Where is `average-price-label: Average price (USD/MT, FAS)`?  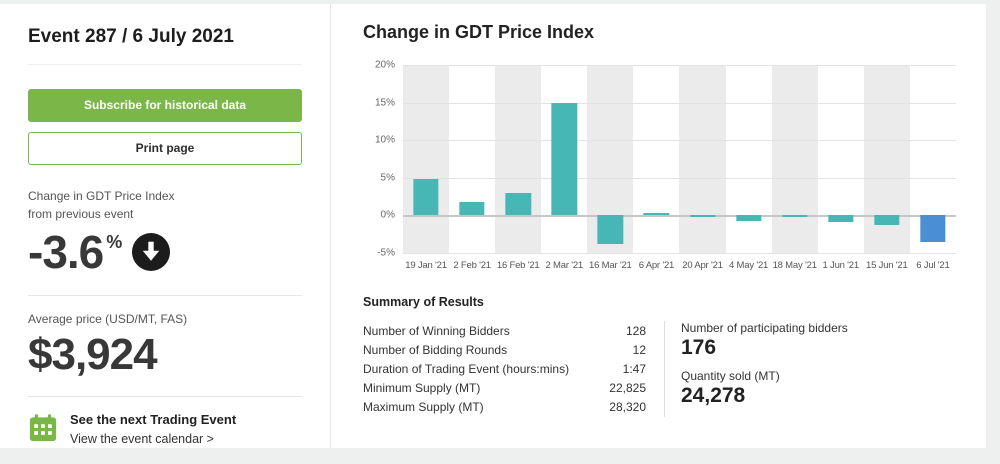 average-price-label: Average price (USD/MT, FAS) is located at coordinates (108, 319).